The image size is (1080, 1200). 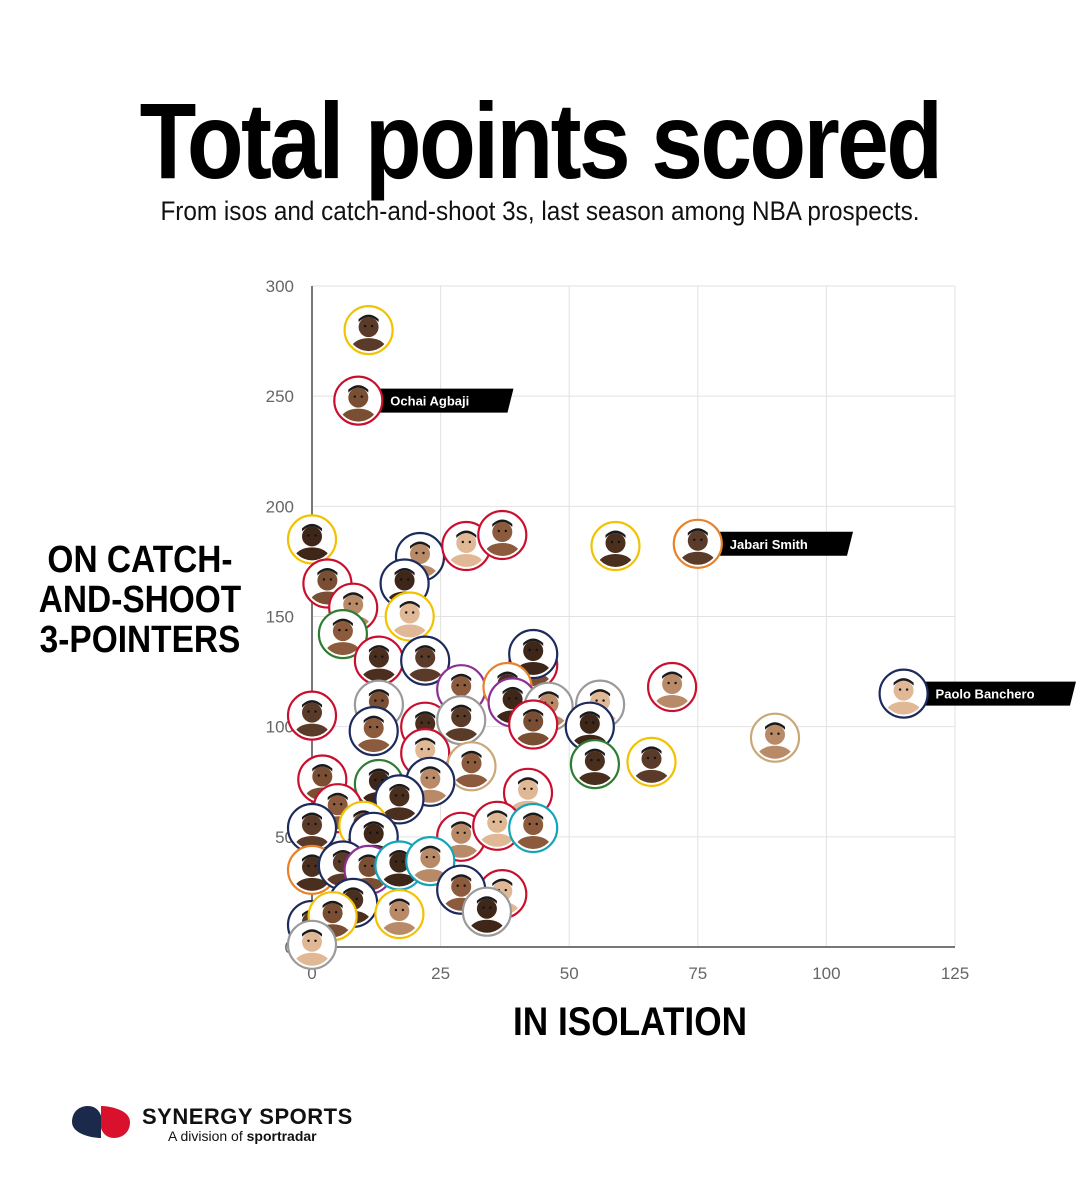 I want to click on brand-division-prefix: A division of, so click(x=207, y=1136).